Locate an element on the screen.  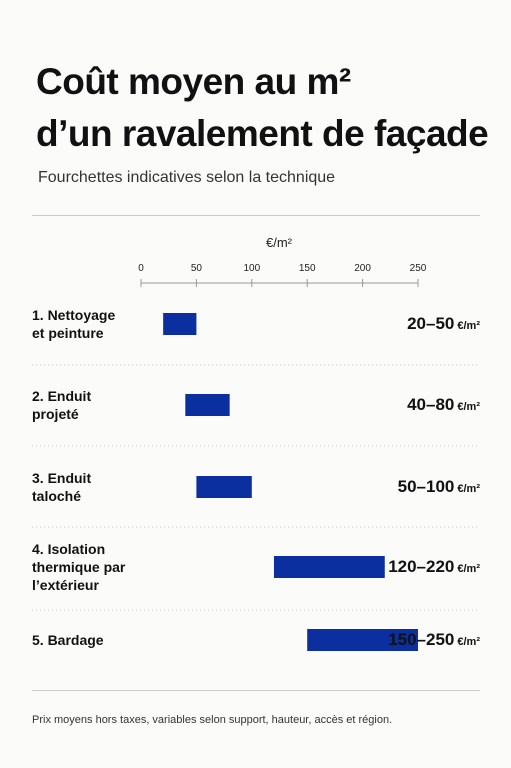
x-tick-label: 200 is located at coordinates (362, 268).